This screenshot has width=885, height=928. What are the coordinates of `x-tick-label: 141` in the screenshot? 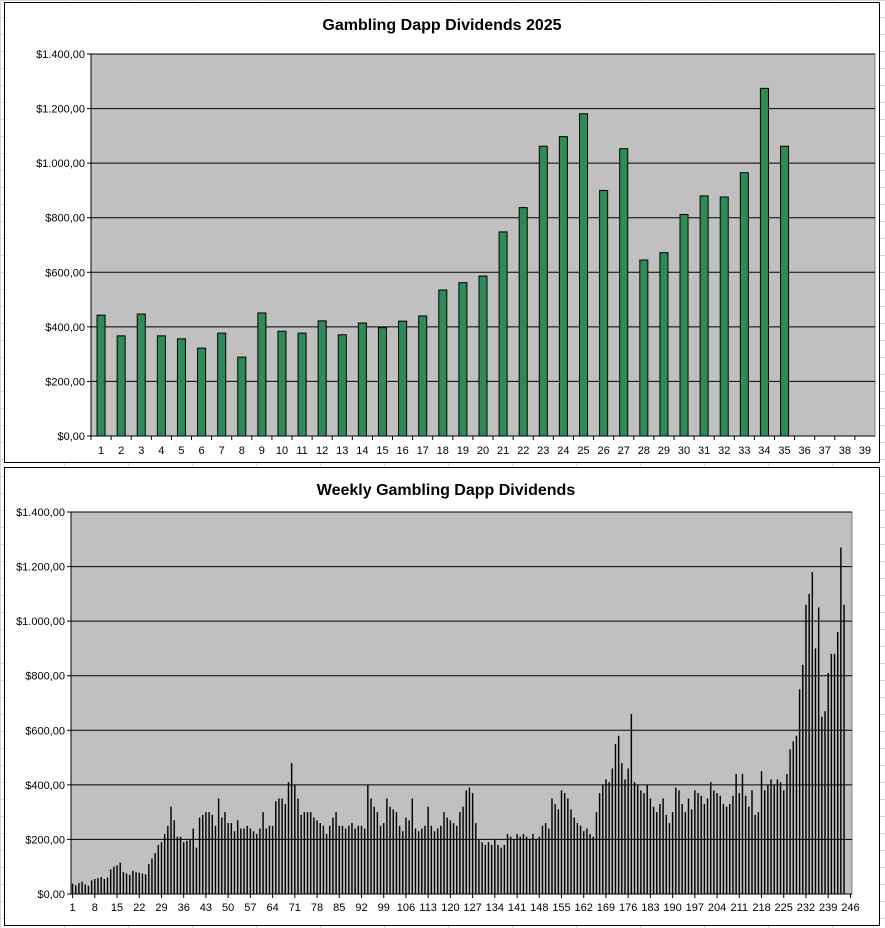 It's located at (517, 908).